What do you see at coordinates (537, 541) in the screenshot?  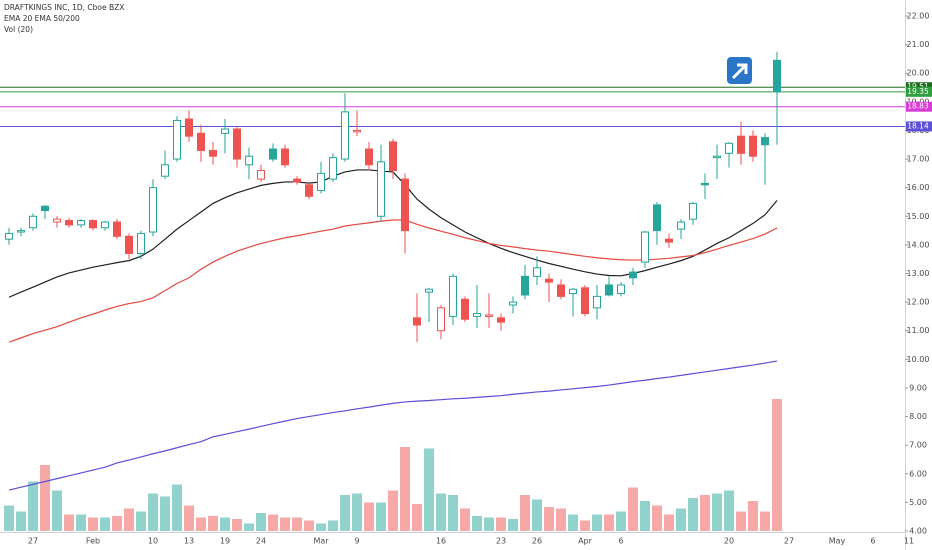 I see `x-tick-label: 26` at bounding box center [537, 541].